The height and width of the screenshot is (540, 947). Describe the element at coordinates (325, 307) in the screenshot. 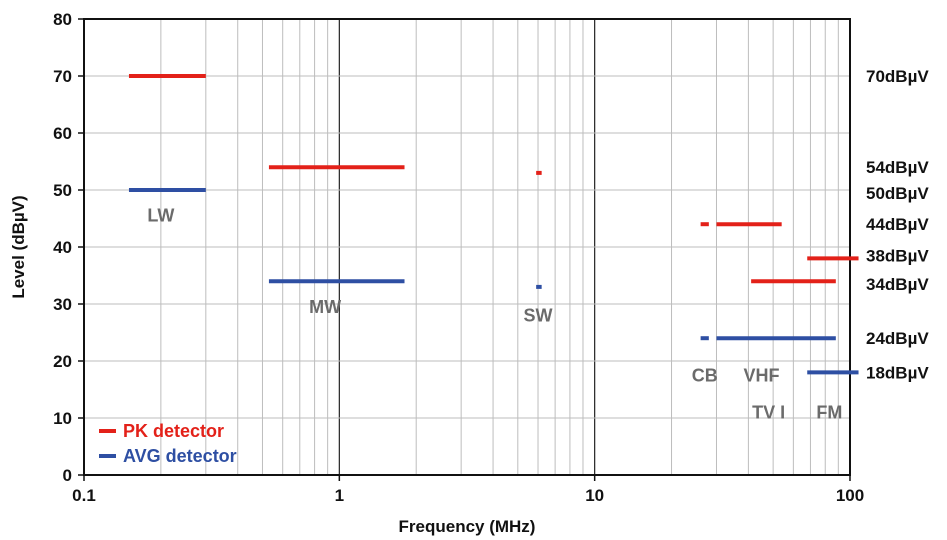

I see `band-label: MW` at that location.